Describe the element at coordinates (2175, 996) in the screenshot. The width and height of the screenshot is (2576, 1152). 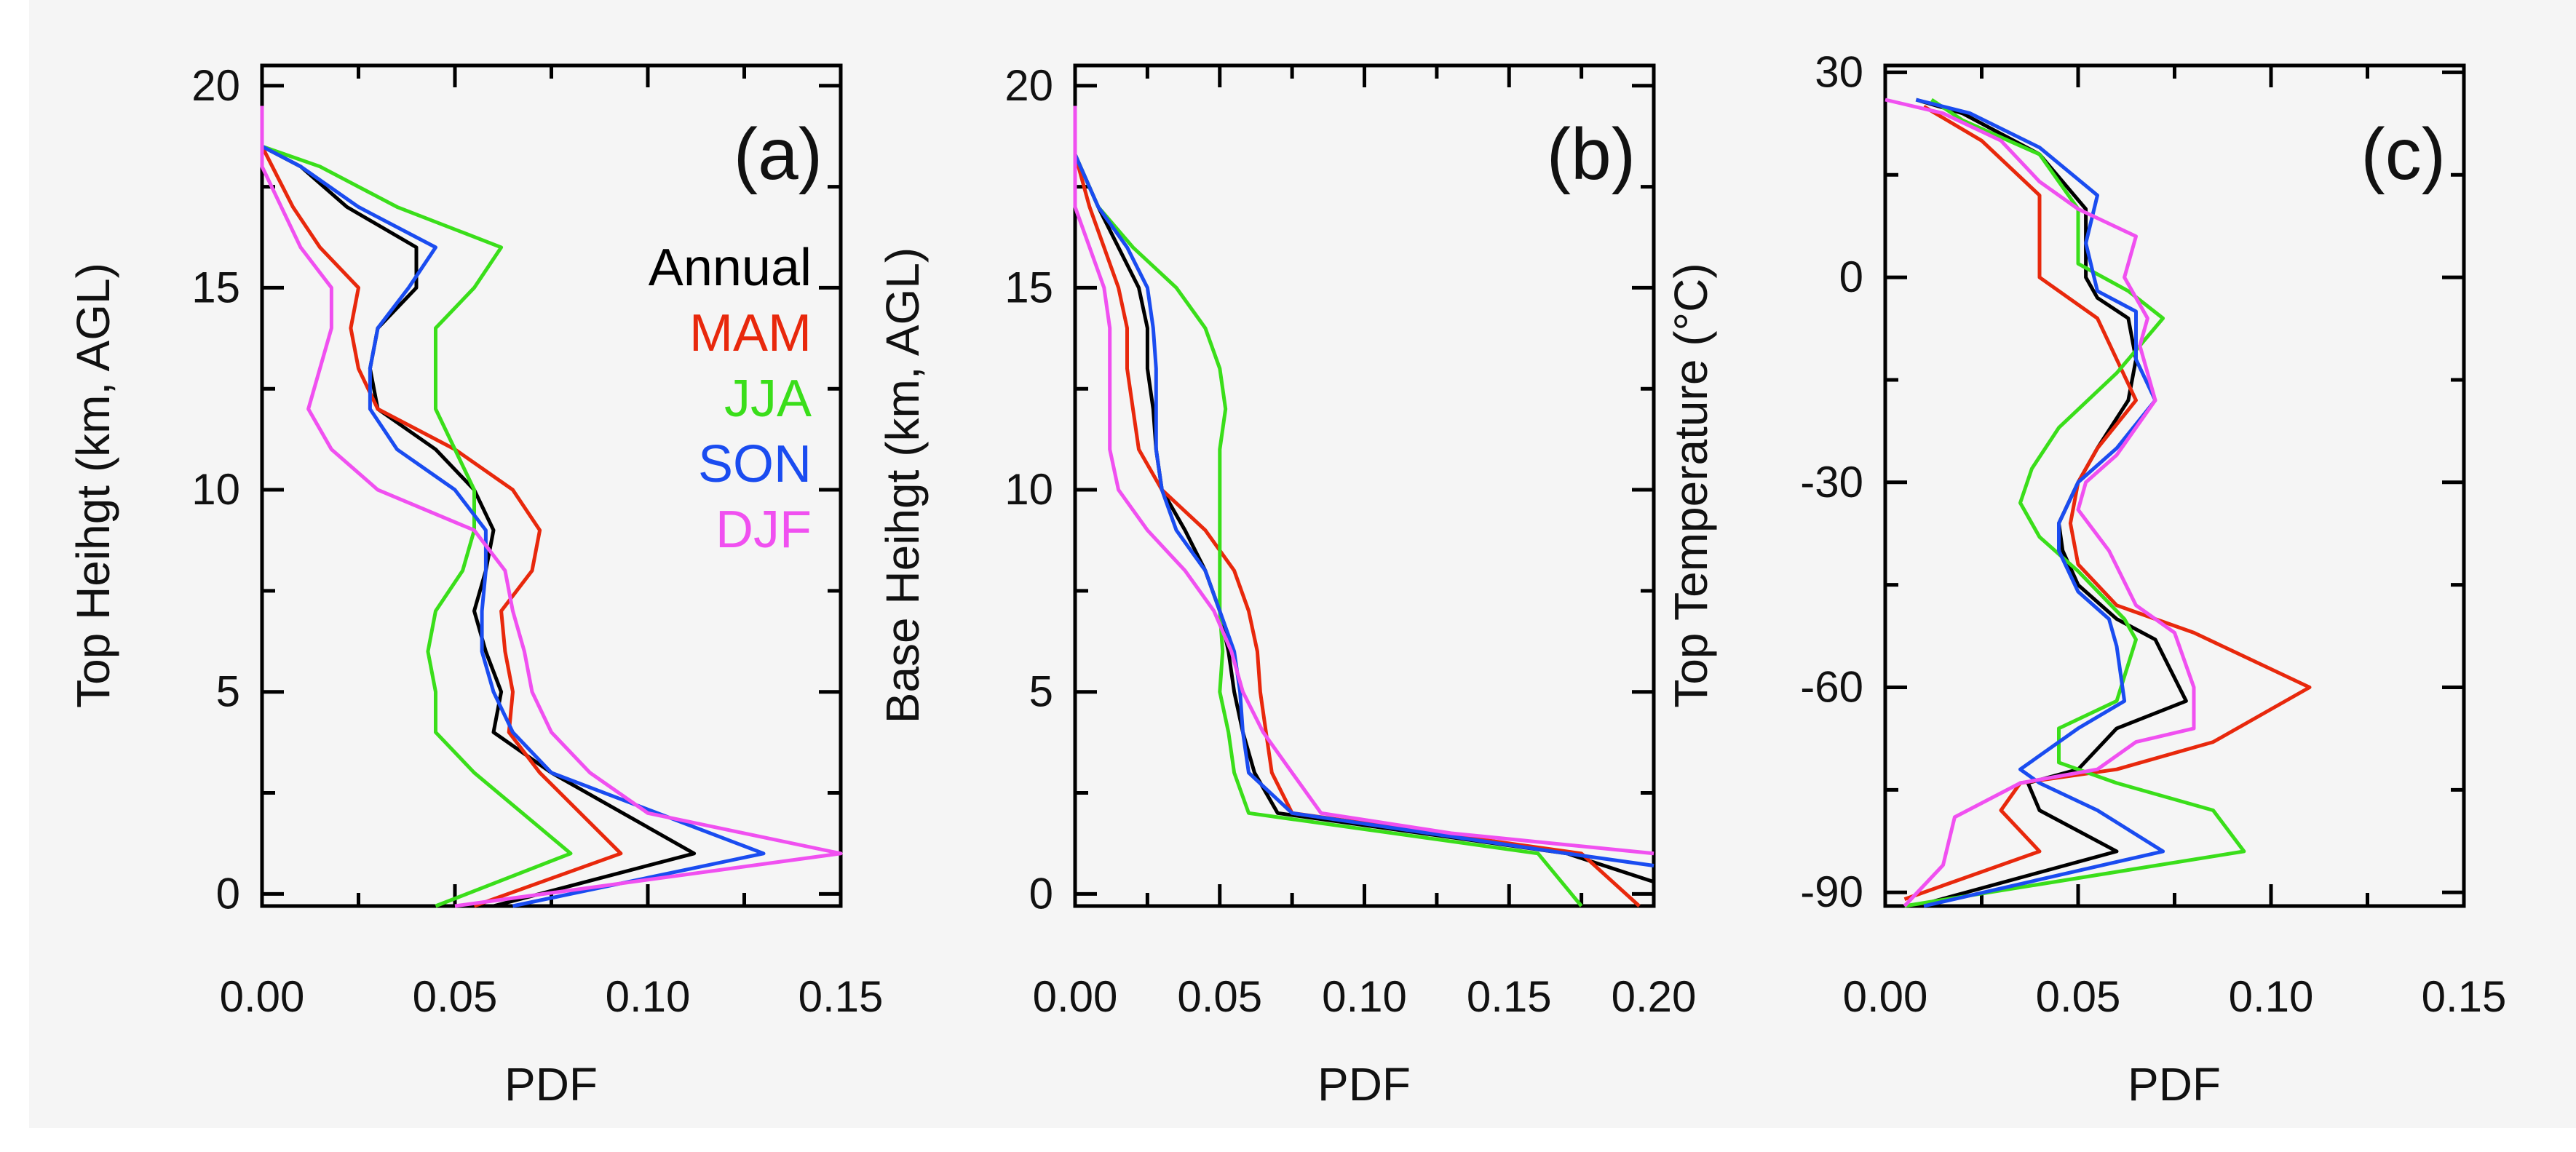
I see `panel-c-x-tick-labels: 0.00 0.05 0.10 0.15` at that location.